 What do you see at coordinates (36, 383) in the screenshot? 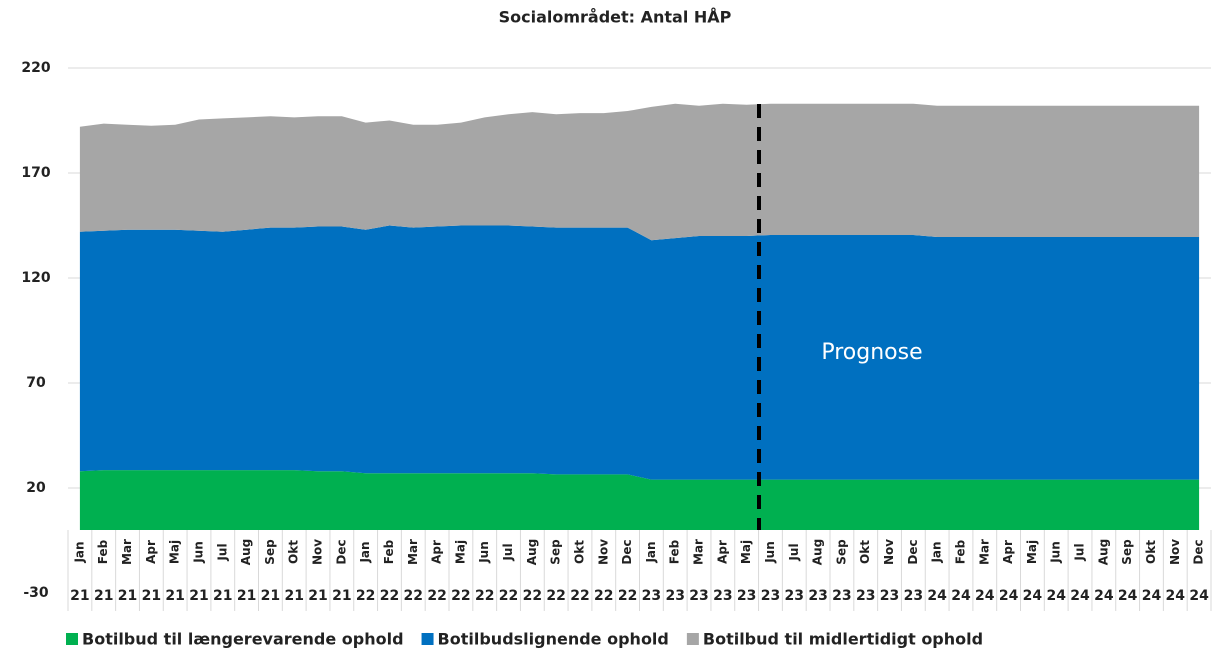
I see `y-tick-label: 70` at bounding box center [36, 383].